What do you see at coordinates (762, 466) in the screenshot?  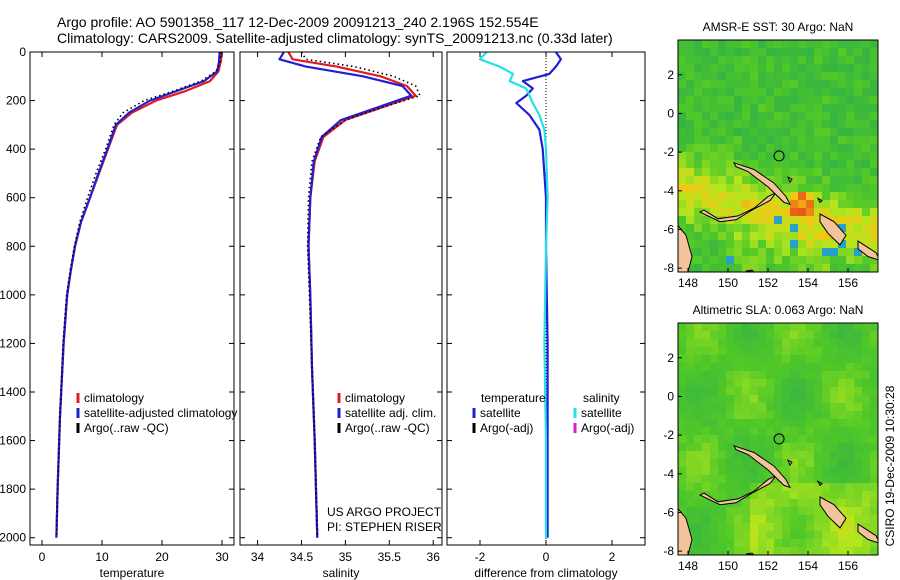 I see `sla_map-land` at bounding box center [762, 466].